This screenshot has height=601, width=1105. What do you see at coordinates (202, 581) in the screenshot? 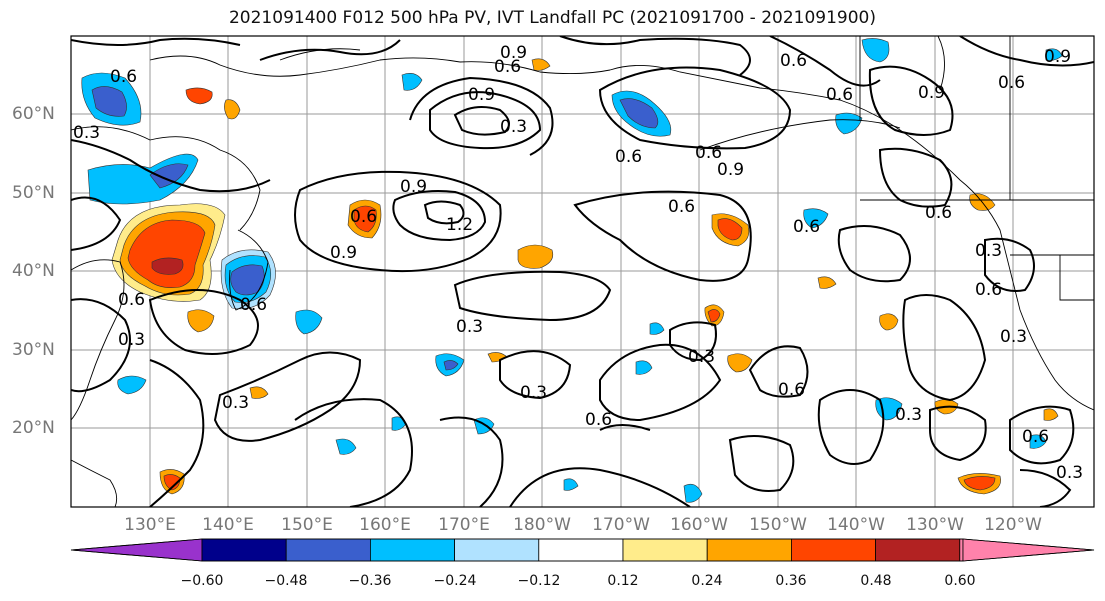
I see `colorbar-tick-label: −0.60` at bounding box center [202, 581].